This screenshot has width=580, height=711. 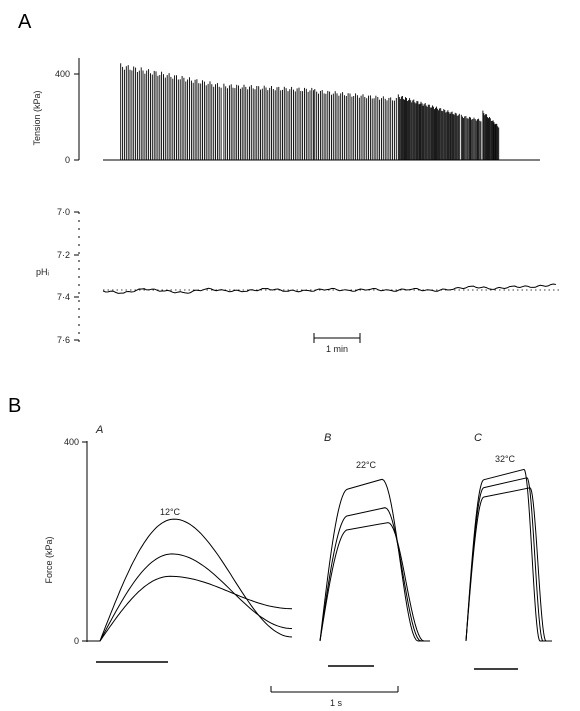 I want to click on subpanel-a-letter: A, so click(x=99, y=430).